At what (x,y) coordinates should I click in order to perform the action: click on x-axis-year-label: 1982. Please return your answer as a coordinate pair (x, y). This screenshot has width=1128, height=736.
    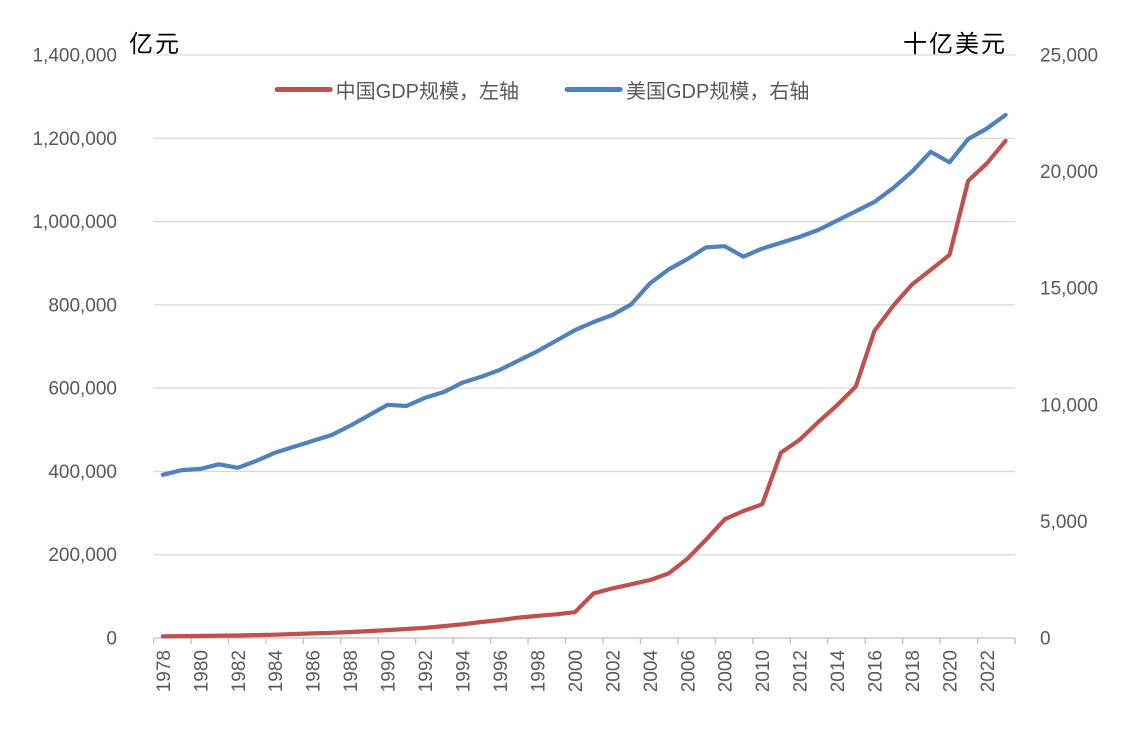
    Looking at the image, I should click on (239, 671).